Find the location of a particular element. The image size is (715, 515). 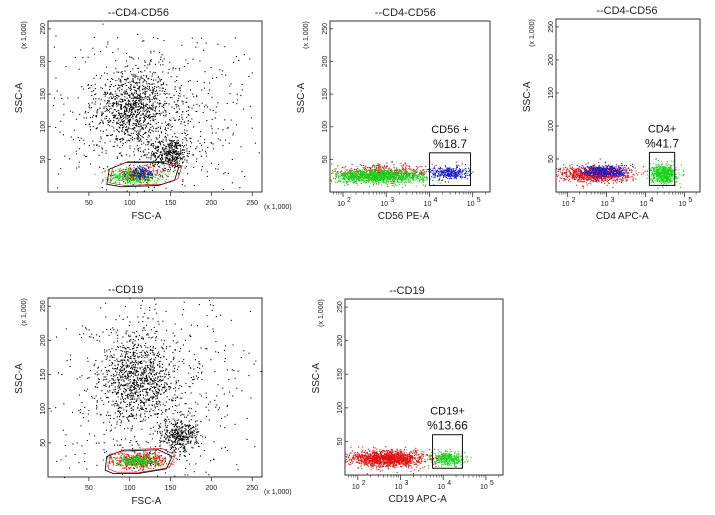

x-tick-exponent: 3 is located at coordinates (392, 200).